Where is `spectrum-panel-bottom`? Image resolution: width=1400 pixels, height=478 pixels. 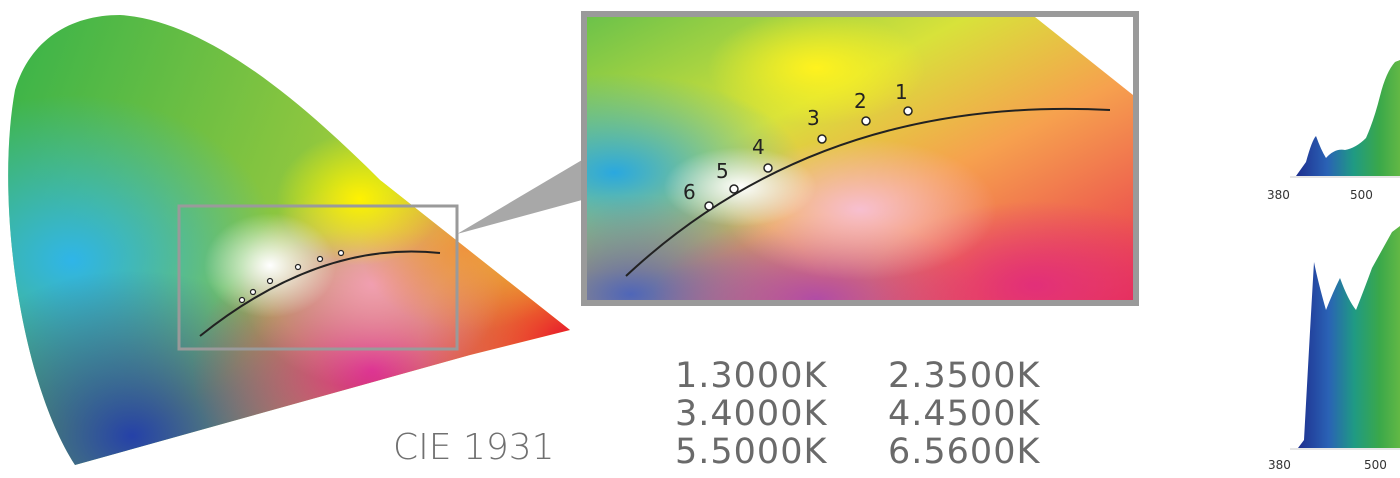 spectrum-panel-bottom is located at coordinates (1345, 338).